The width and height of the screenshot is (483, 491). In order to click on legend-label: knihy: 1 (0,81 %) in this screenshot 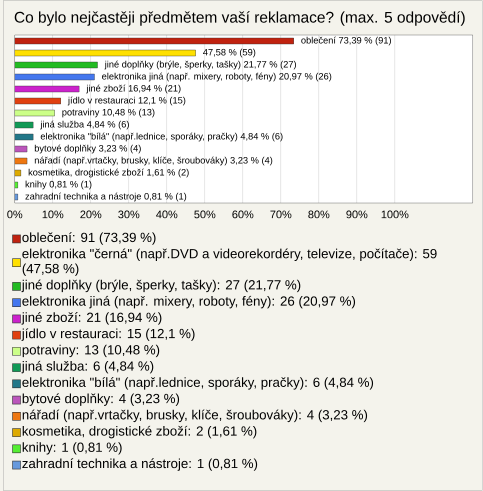, I will do `click(72, 448)`.